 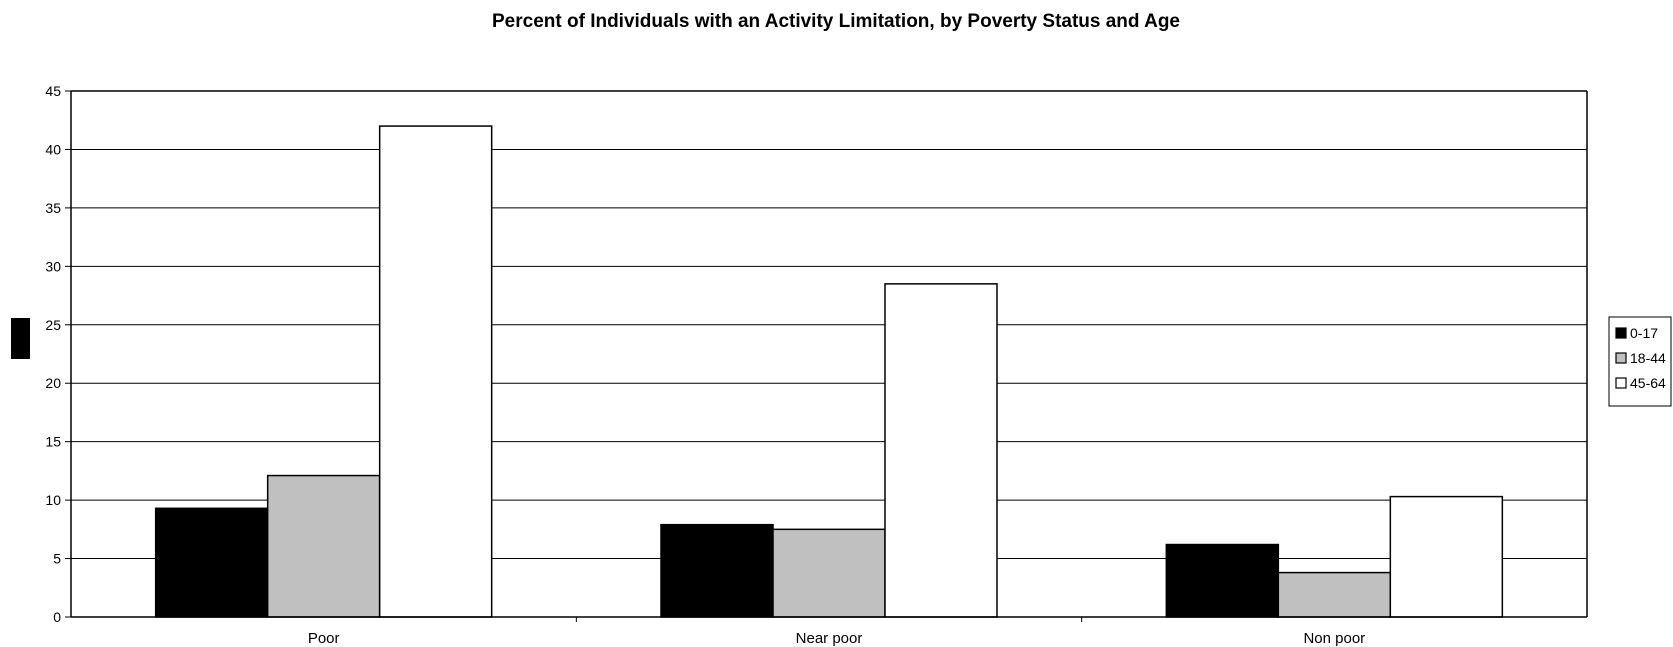 What do you see at coordinates (53, 91) in the screenshot?
I see `y-tick-label: 45` at bounding box center [53, 91].